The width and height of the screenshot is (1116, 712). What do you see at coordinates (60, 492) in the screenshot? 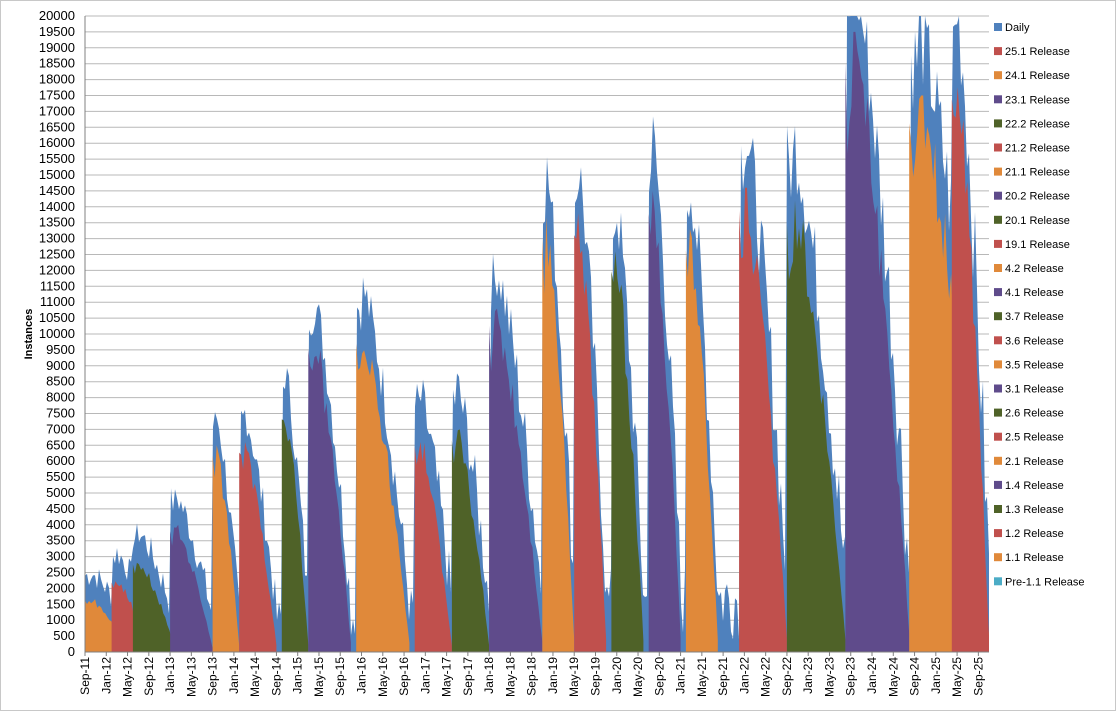
I see `y-tick-label: 5000` at bounding box center [60, 492].